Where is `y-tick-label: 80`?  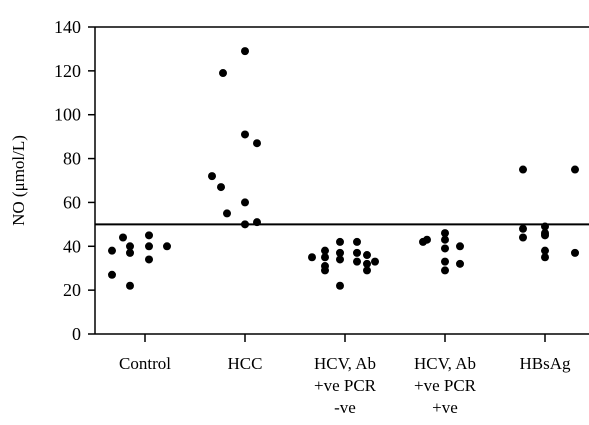
y-tick-label: 80 is located at coordinates (72, 159).